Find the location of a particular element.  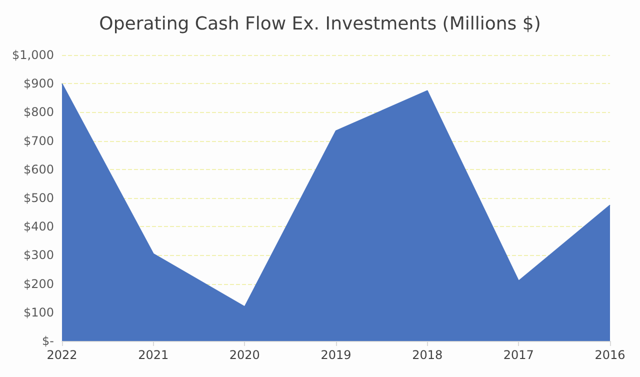

x-tick-label: 2022 is located at coordinates (62, 355).